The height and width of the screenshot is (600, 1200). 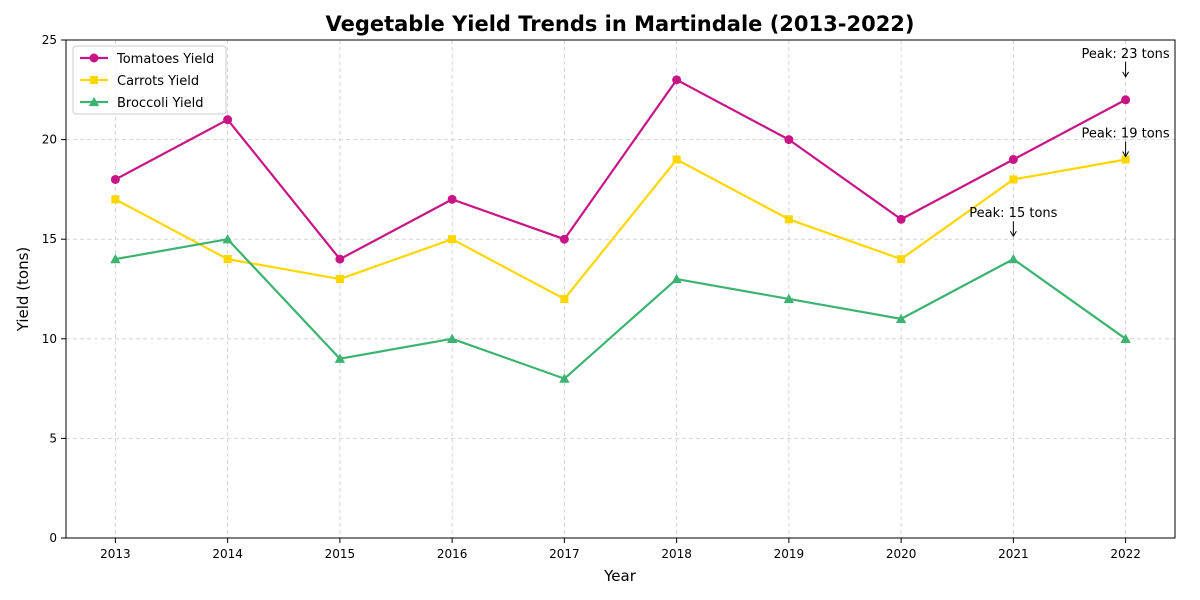 I want to click on y-tick-label: 5, so click(x=53, y=438).